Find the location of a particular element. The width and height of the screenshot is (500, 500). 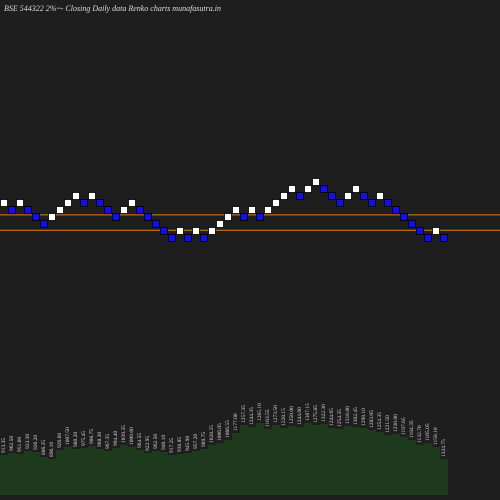

price-label: 1316.80 is located at coordinates (348, 415).